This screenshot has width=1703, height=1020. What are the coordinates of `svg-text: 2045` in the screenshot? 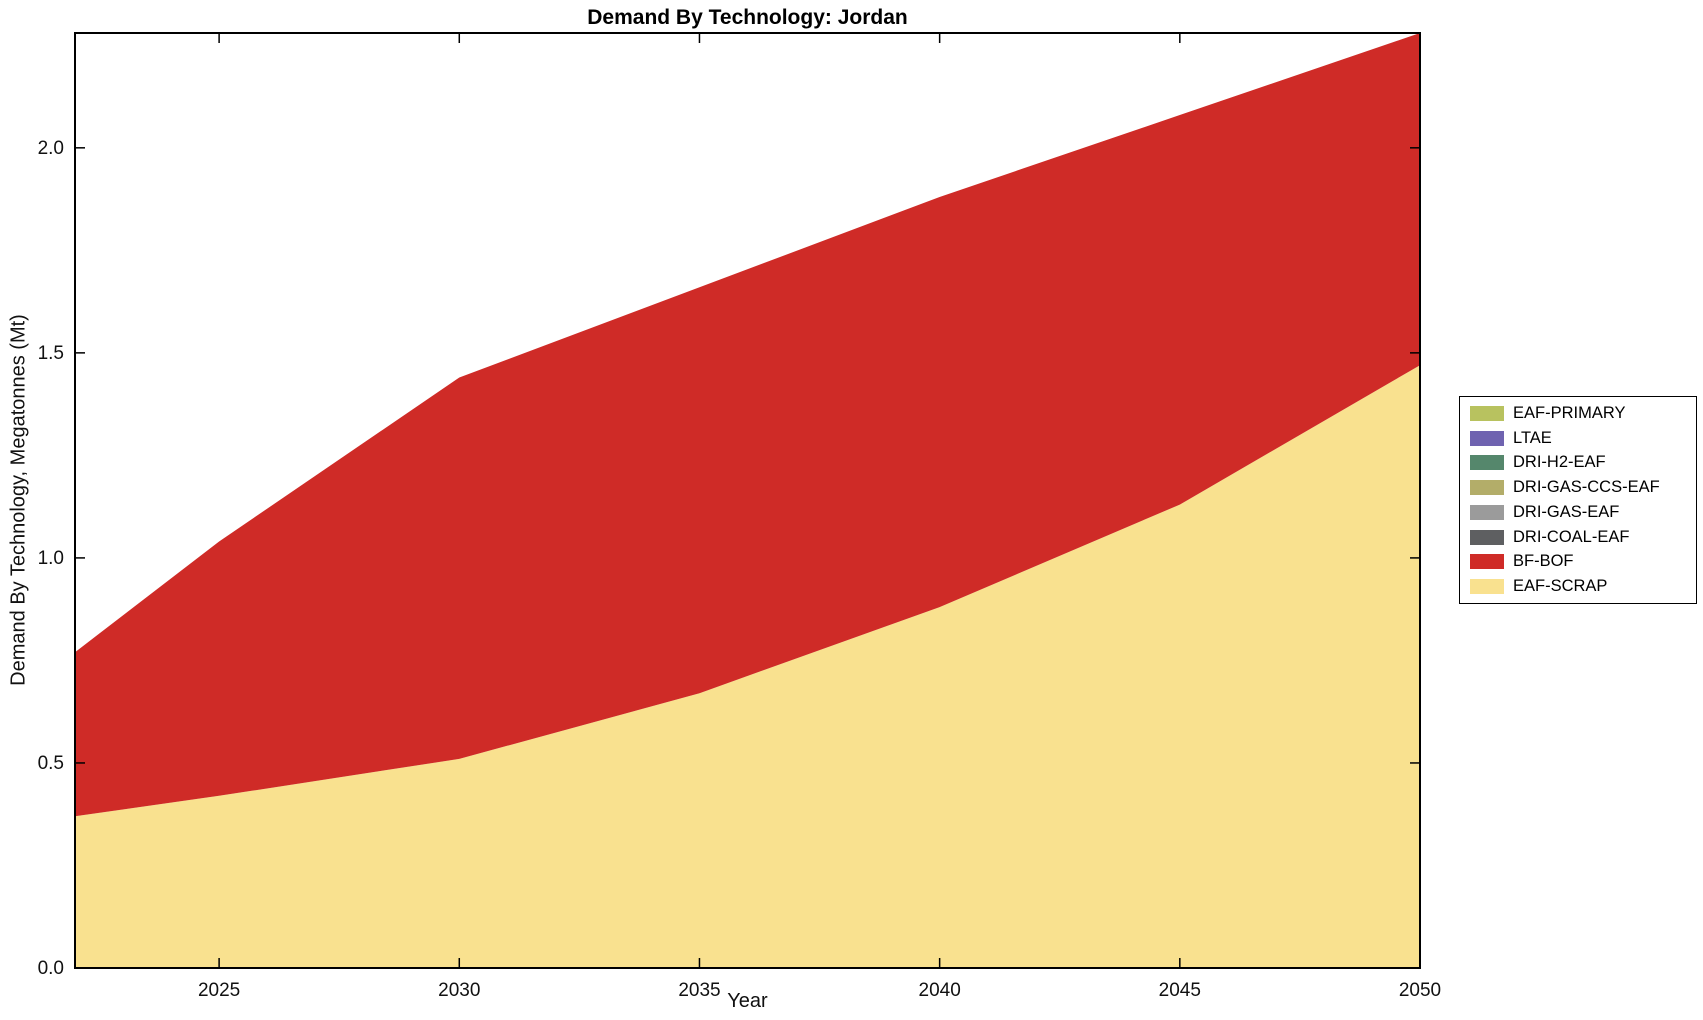 It's located at (1180, 990).